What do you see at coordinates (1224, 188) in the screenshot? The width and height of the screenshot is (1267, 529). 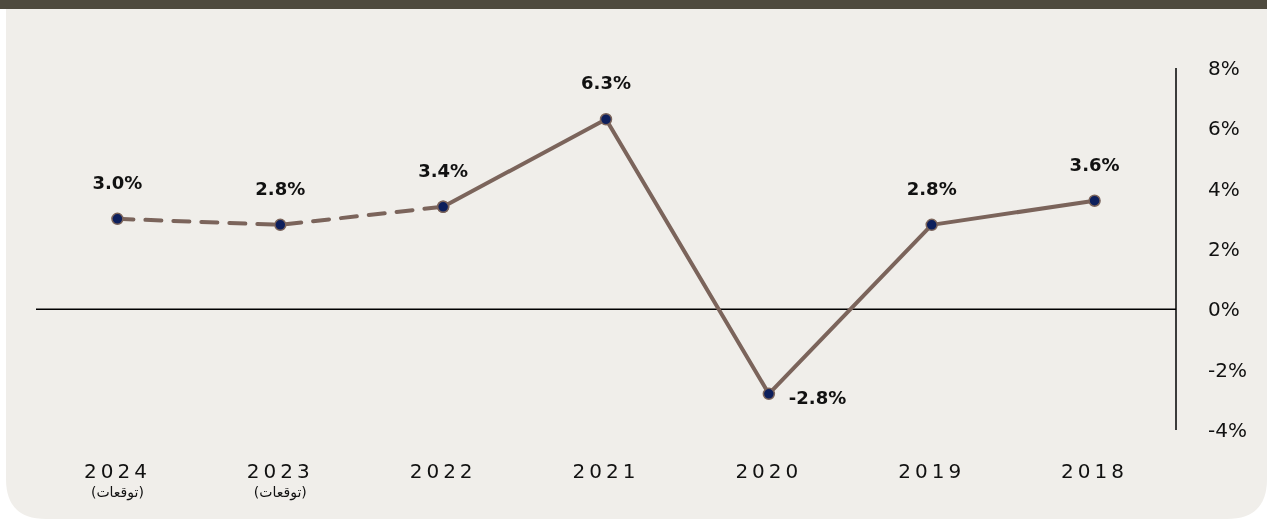 I see `y-tick-label: 4%` at bounding box center [1224, 188].